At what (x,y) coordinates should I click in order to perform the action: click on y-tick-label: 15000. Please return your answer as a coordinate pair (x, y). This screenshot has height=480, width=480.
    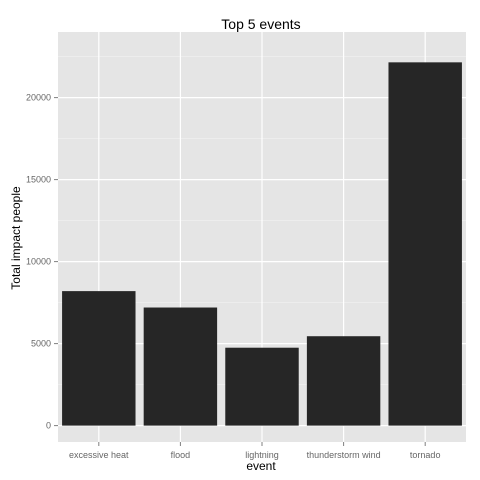
    Looking at the image, I should click on (38, 180).